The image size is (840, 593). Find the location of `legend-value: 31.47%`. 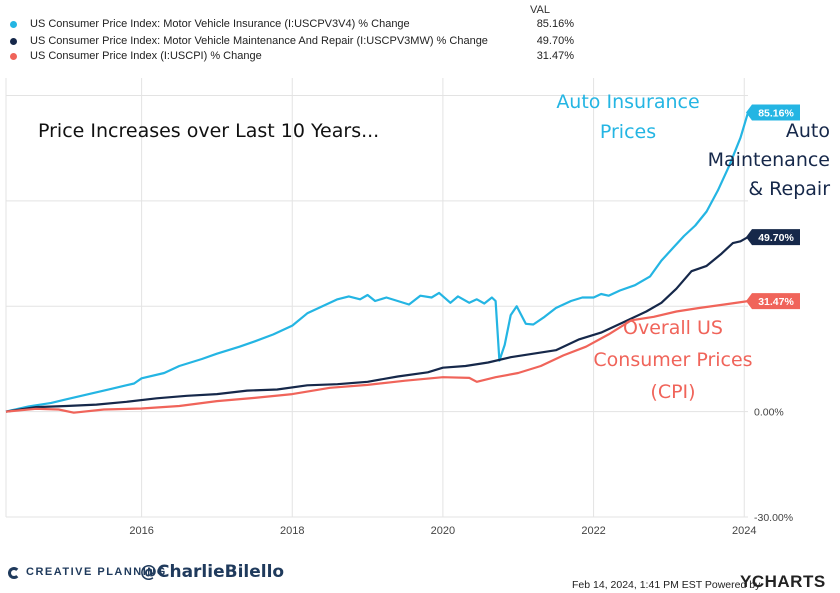

legend-value: 31.47% is located at coordinates (555, 56).